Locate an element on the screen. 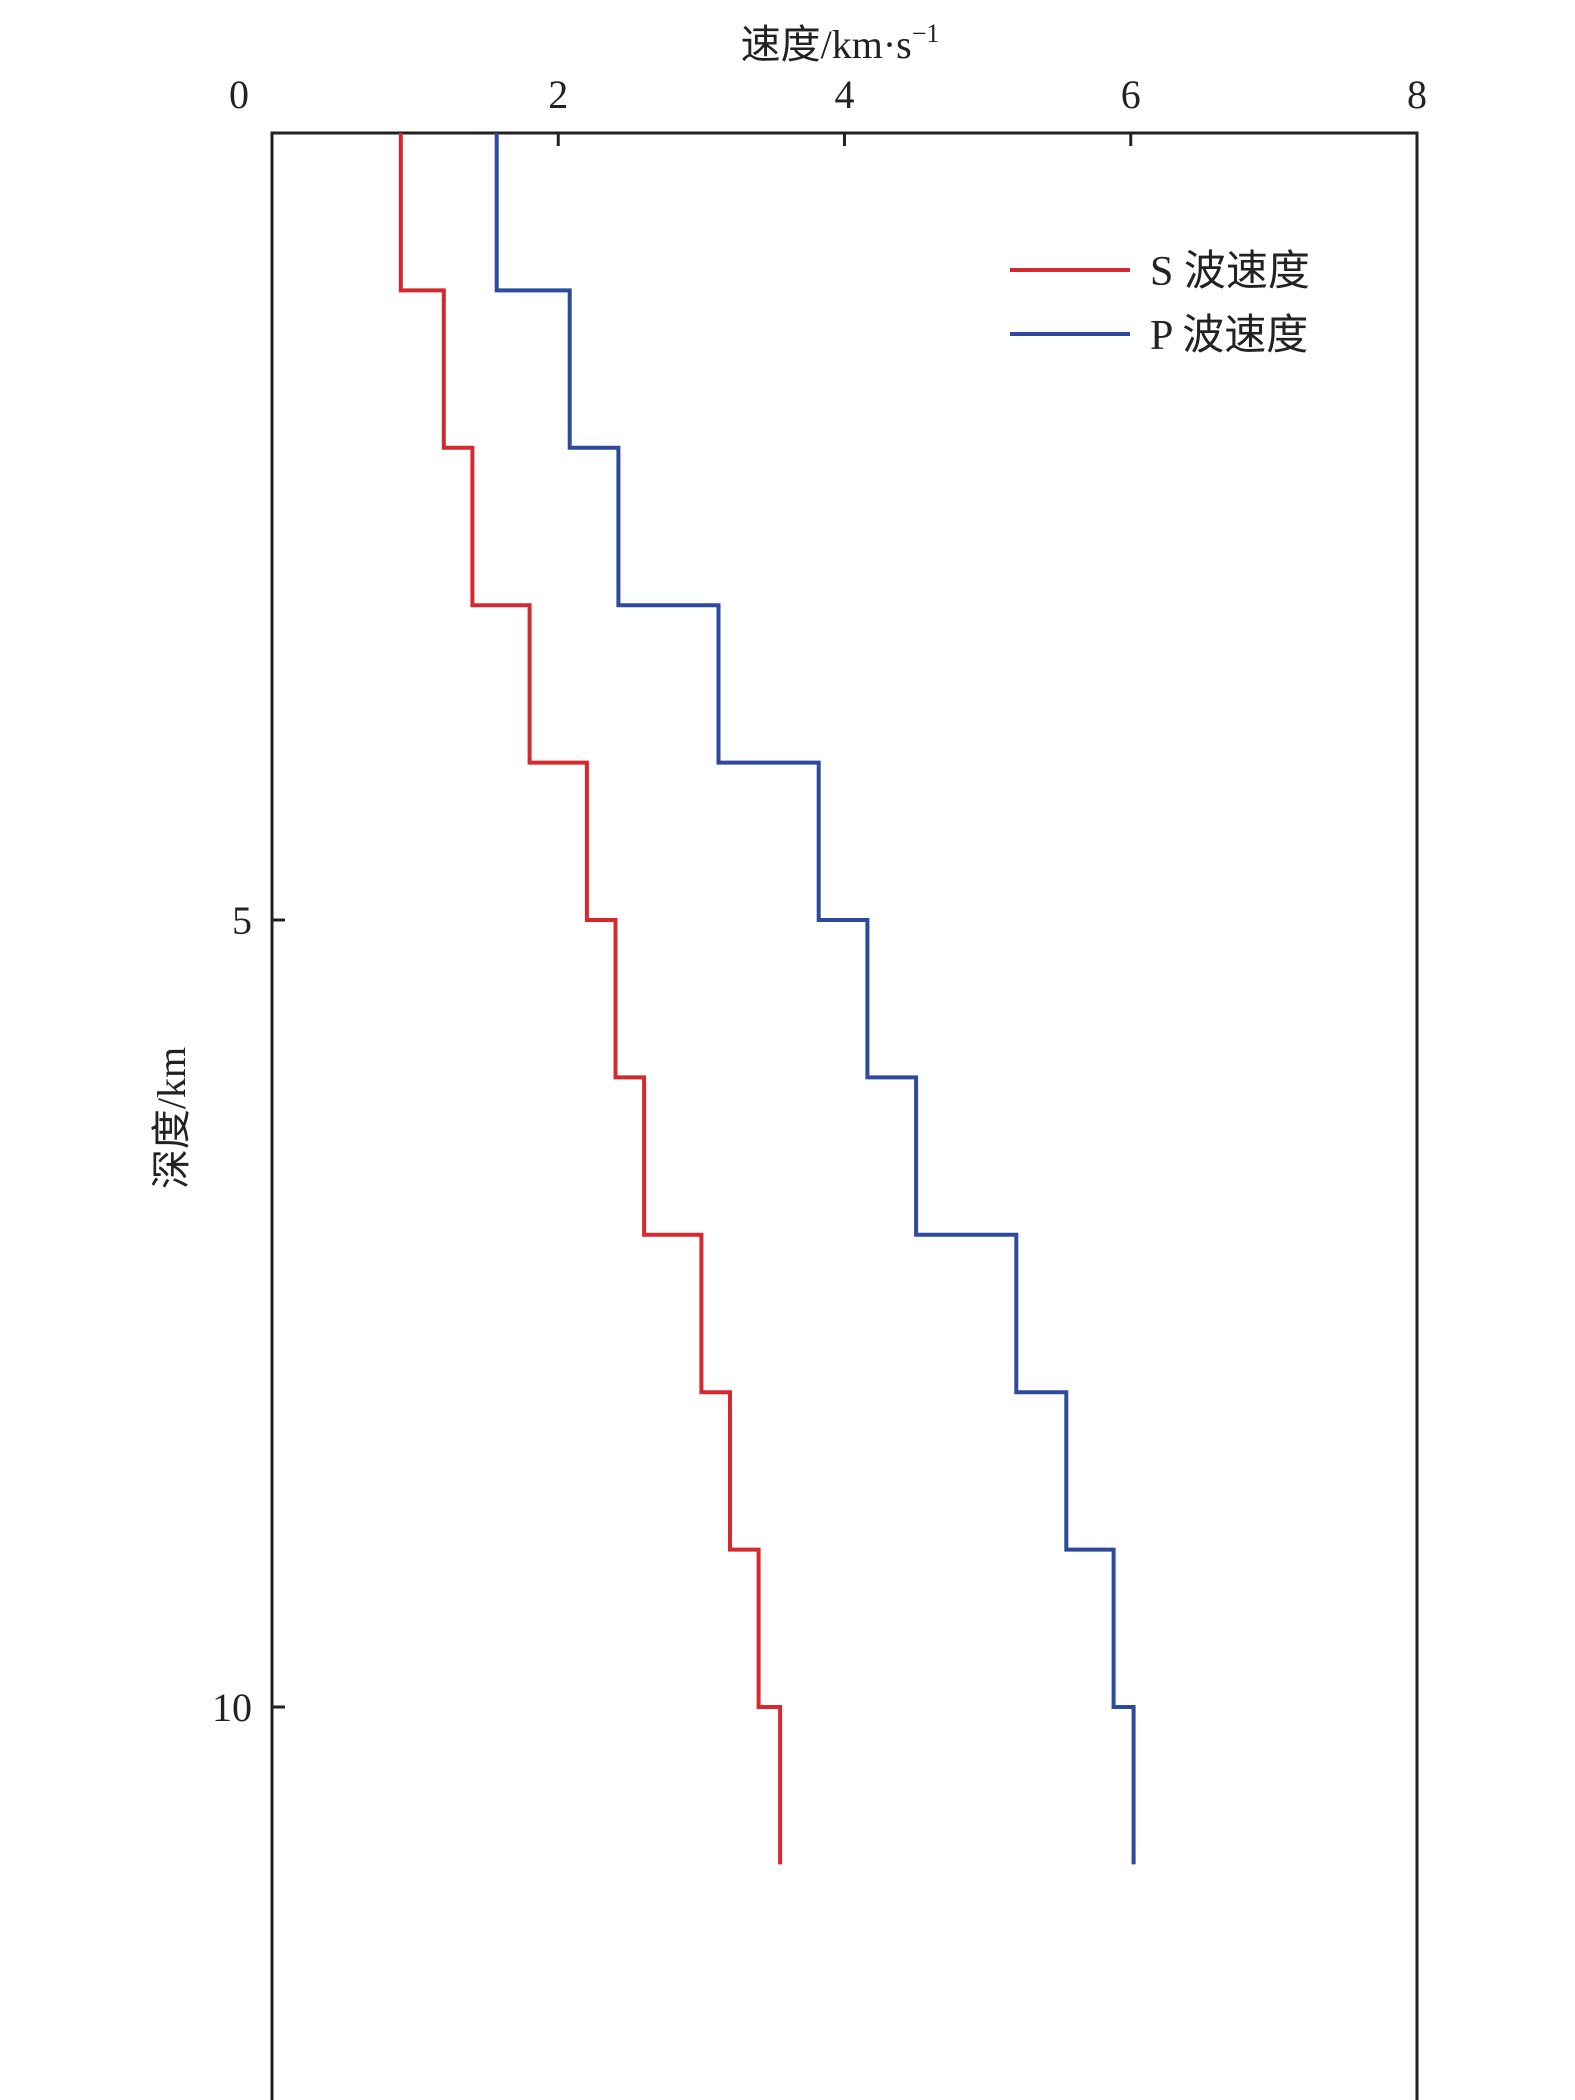 The image size is (1575, 2100). x-axis-title: 速度/km·s−1 is located at coordinates (840, 43).